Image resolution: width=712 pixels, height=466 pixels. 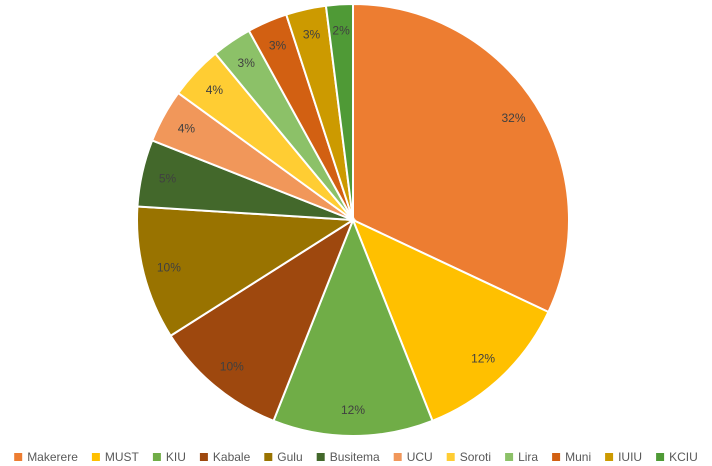 I want to click on legend-label-soroti: Soroti, so click(x=475, y=457).